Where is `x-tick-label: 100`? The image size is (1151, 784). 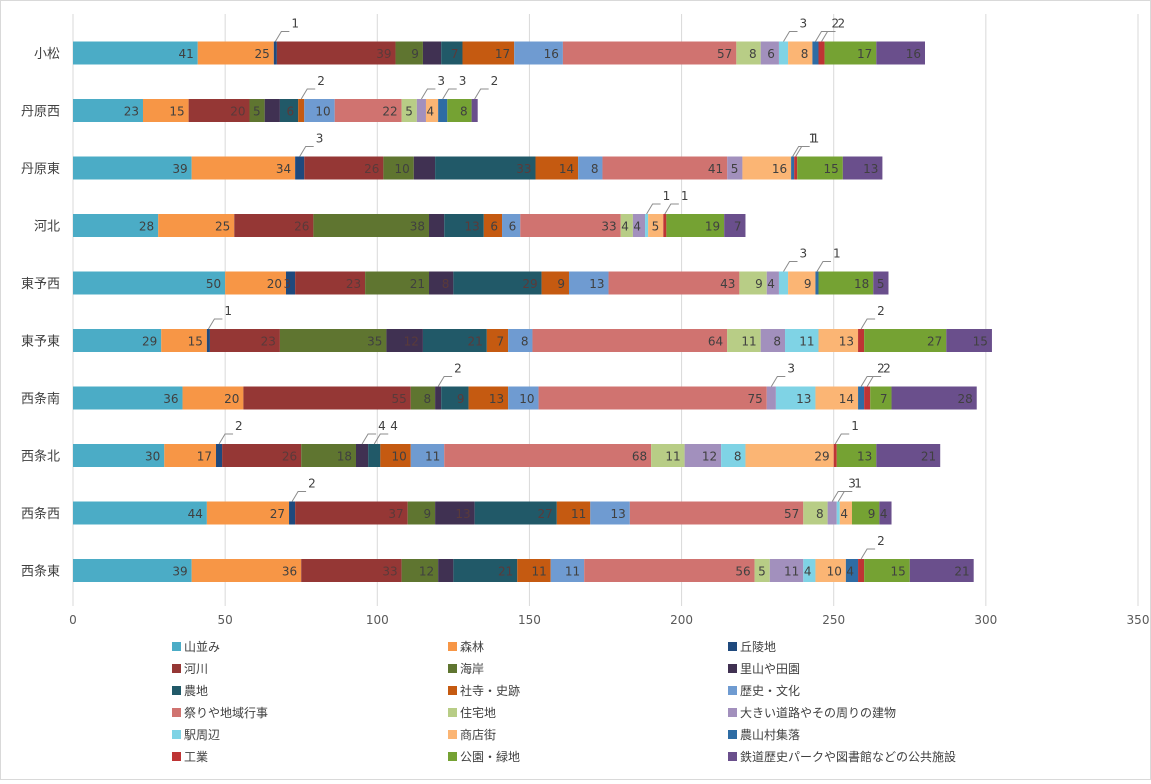
x-tick-label: 100 is located at coordinates (377, 620).